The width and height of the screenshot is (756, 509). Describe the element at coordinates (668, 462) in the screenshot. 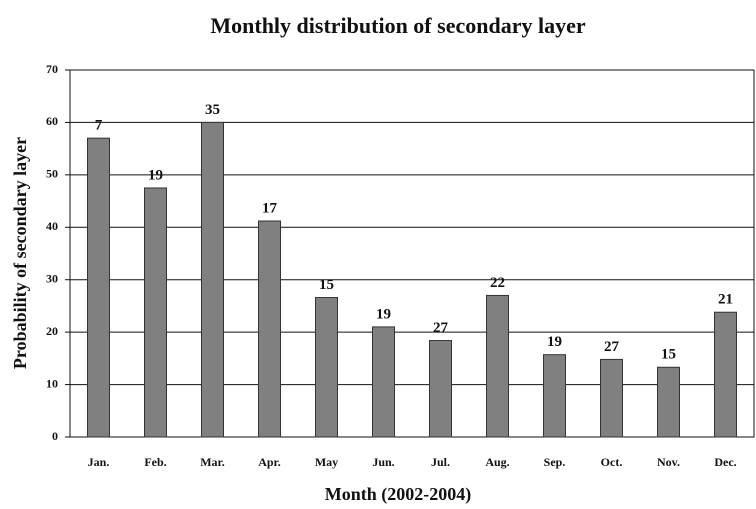

I see `x-tick-label: Nov.` at that location.